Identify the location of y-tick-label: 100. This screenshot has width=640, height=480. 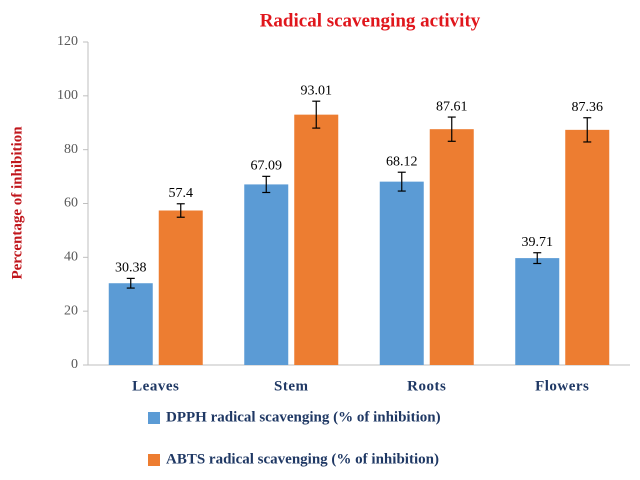
(67, 95).